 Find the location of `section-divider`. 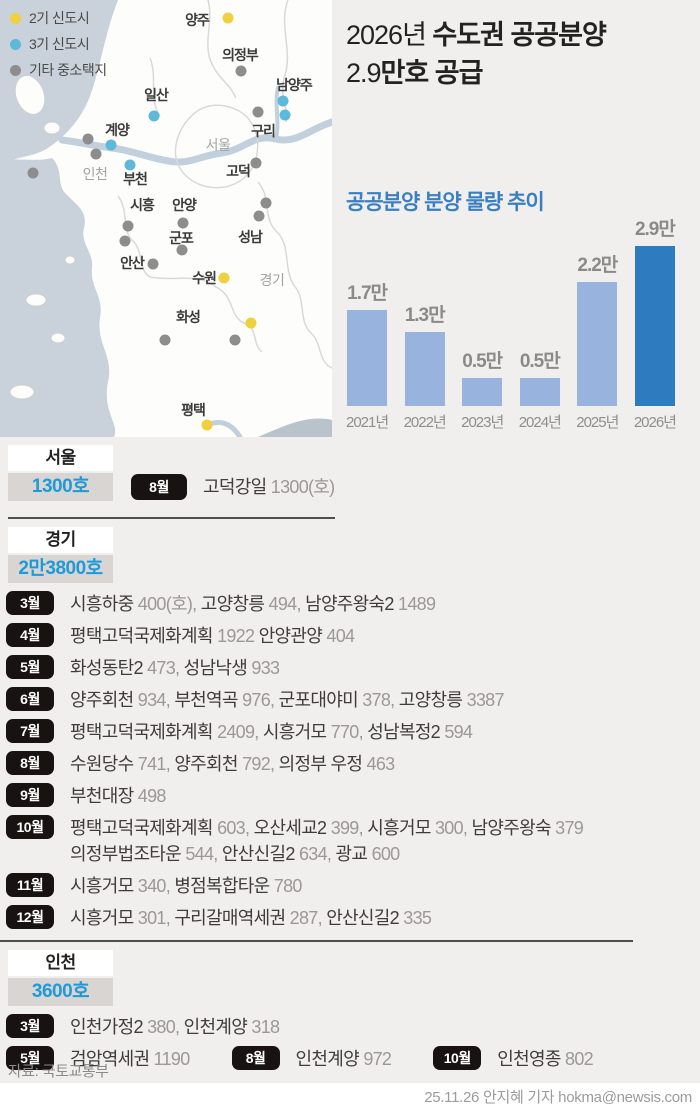

section-divider is located at coordinates (171, 518).